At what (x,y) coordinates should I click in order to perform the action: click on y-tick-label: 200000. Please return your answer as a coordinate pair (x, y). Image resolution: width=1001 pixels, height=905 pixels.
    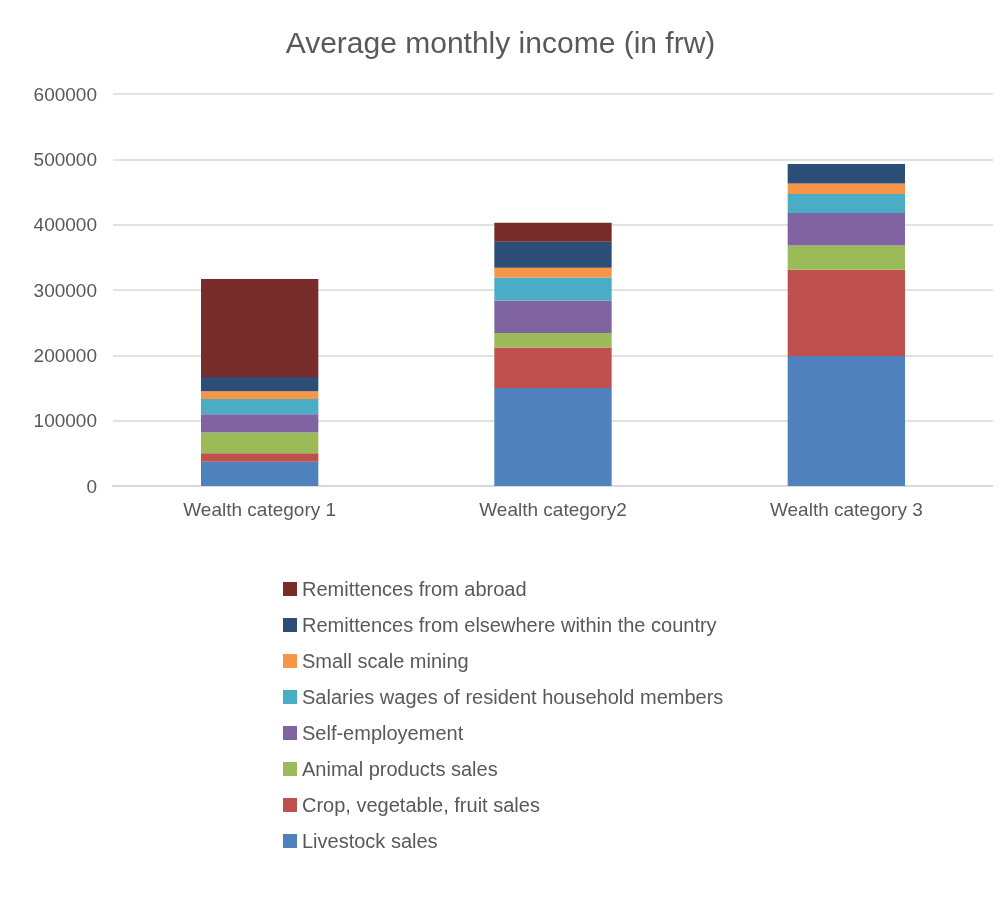
    Looking at the image, I should click on (65, 355).